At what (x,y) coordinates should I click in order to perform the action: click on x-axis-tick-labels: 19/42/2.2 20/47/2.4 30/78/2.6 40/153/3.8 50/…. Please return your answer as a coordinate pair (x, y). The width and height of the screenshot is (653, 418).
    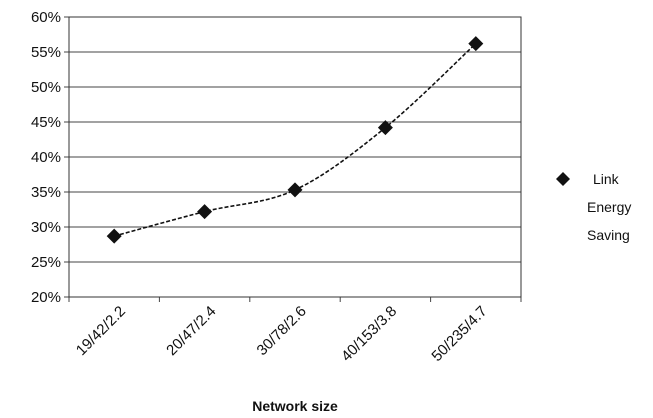
    Looking at the image, I should click on (282, 334).